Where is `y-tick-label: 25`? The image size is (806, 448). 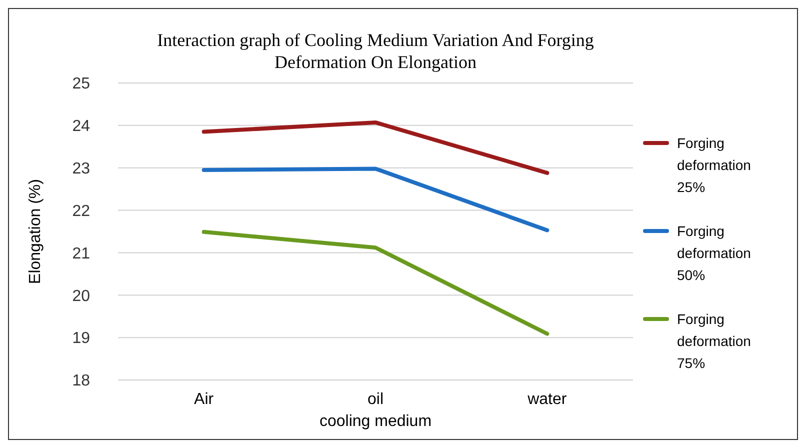
y-tick-label: 25 is located at coordinates (81, 84).